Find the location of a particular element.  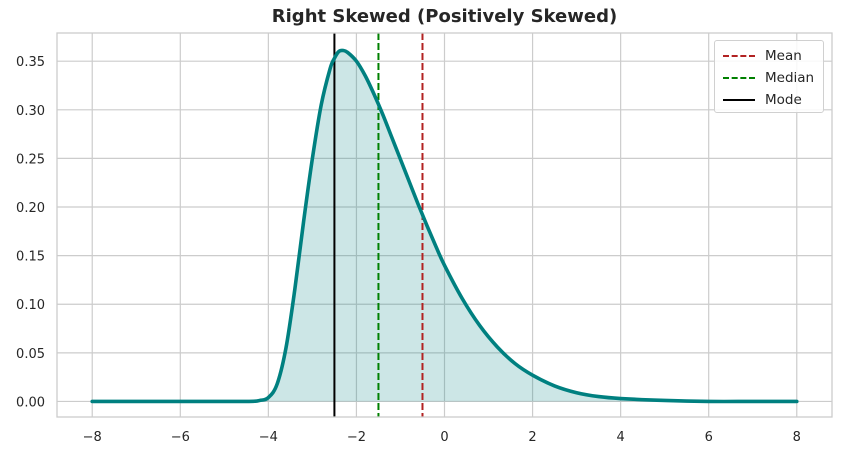

y-tick-label: 0.35 is located at coordinates (30, 62).